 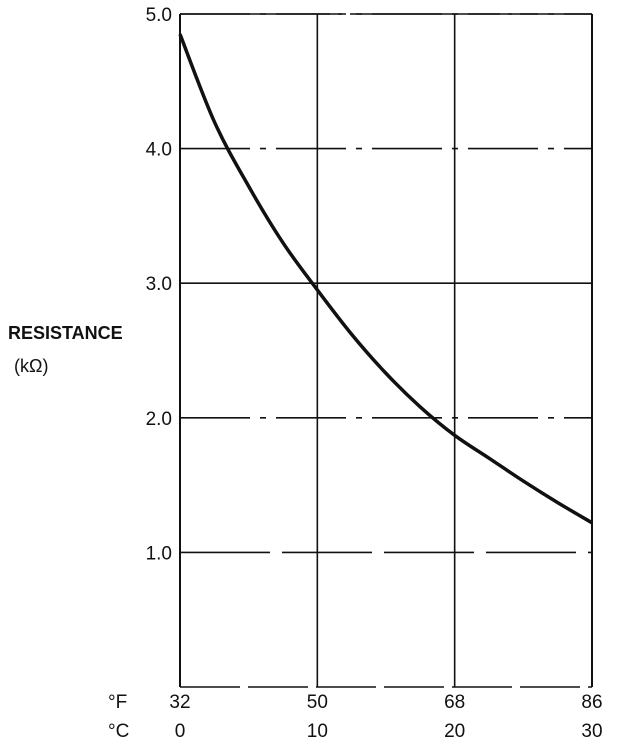 I want to click on y-axis-unit: (kΩ), so click(x=31, y=366).